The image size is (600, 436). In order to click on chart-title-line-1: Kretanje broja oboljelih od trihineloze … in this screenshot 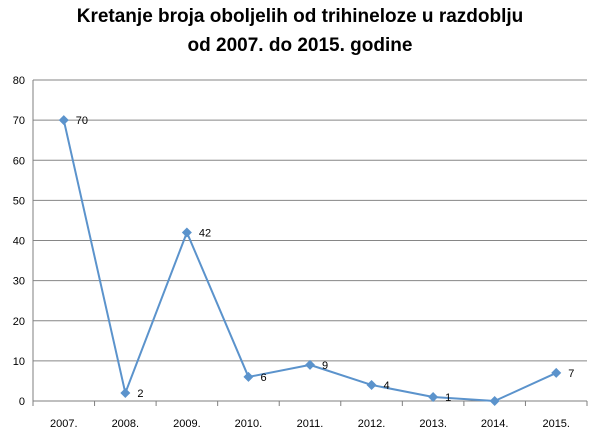, I will do `click(300, 16)`.